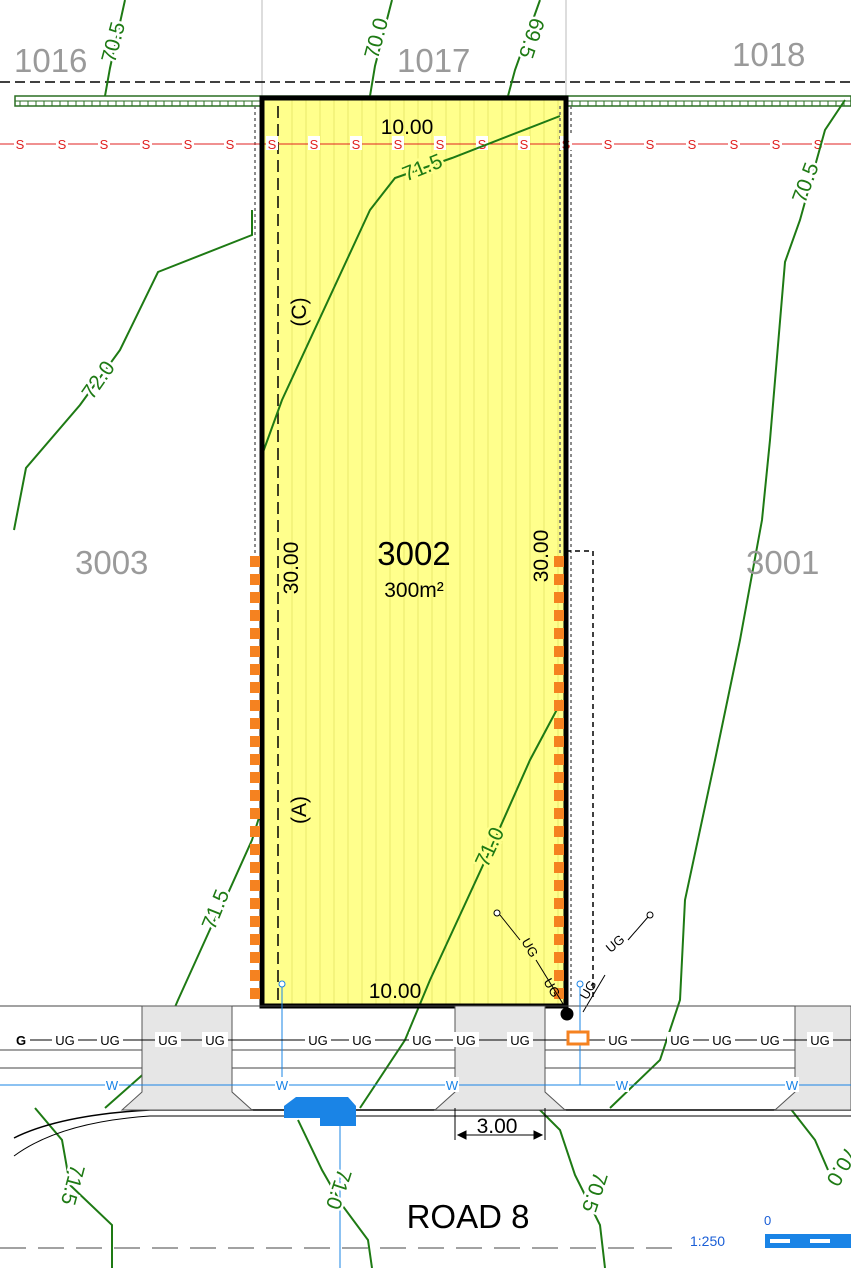  What do you see at coordinates (524, 48) in the screenshot?
I see `contour-69-5-top` at bounding box center [524, 48].